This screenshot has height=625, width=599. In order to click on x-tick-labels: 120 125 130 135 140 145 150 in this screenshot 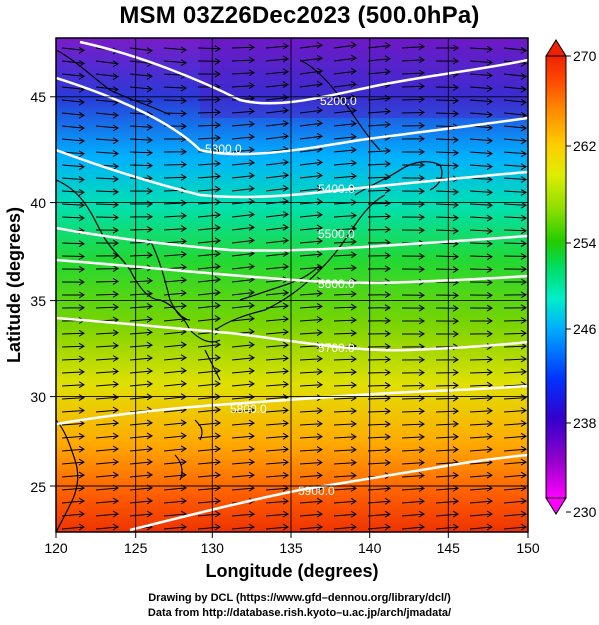, I will do `click(292, 548)`.